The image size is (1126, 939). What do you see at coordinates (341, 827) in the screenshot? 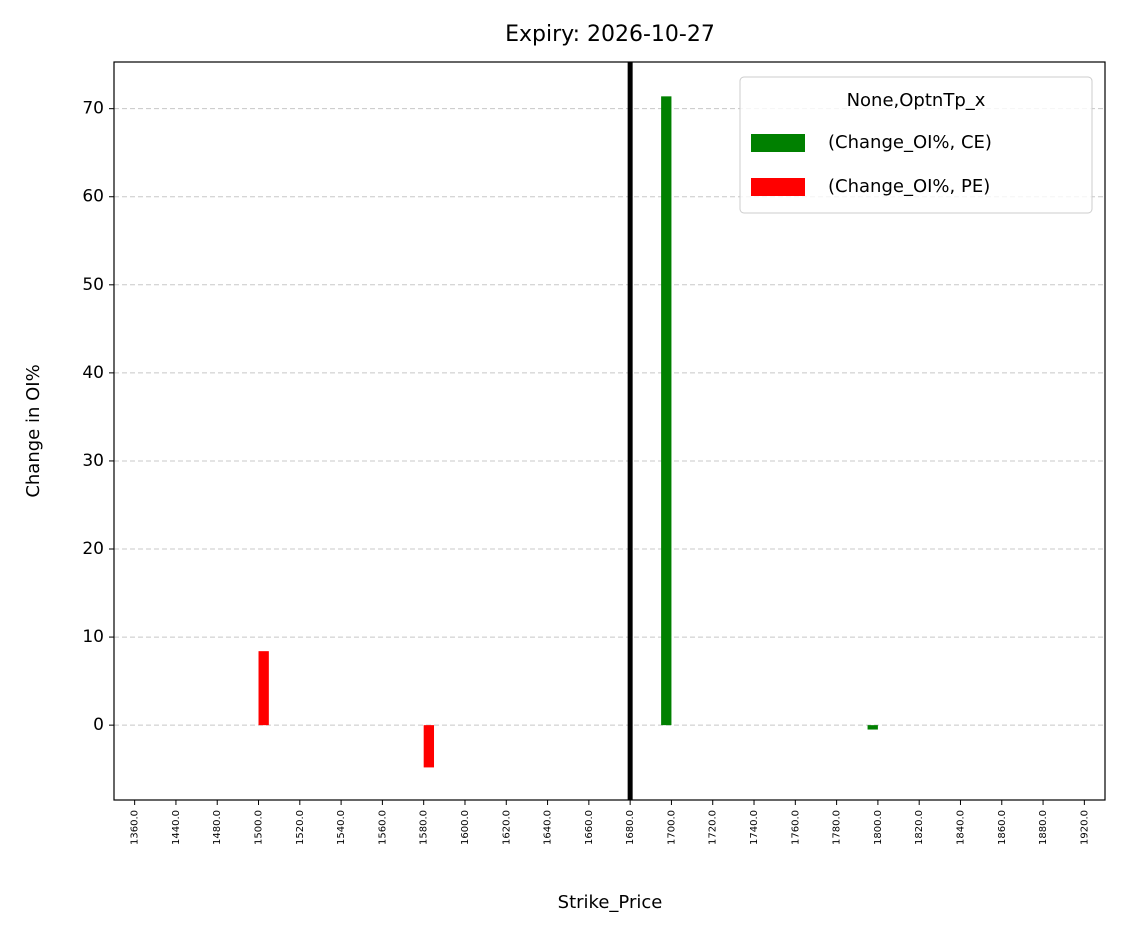
I see `x-tick-label: 1540.0` at bounding box center [341, 827].